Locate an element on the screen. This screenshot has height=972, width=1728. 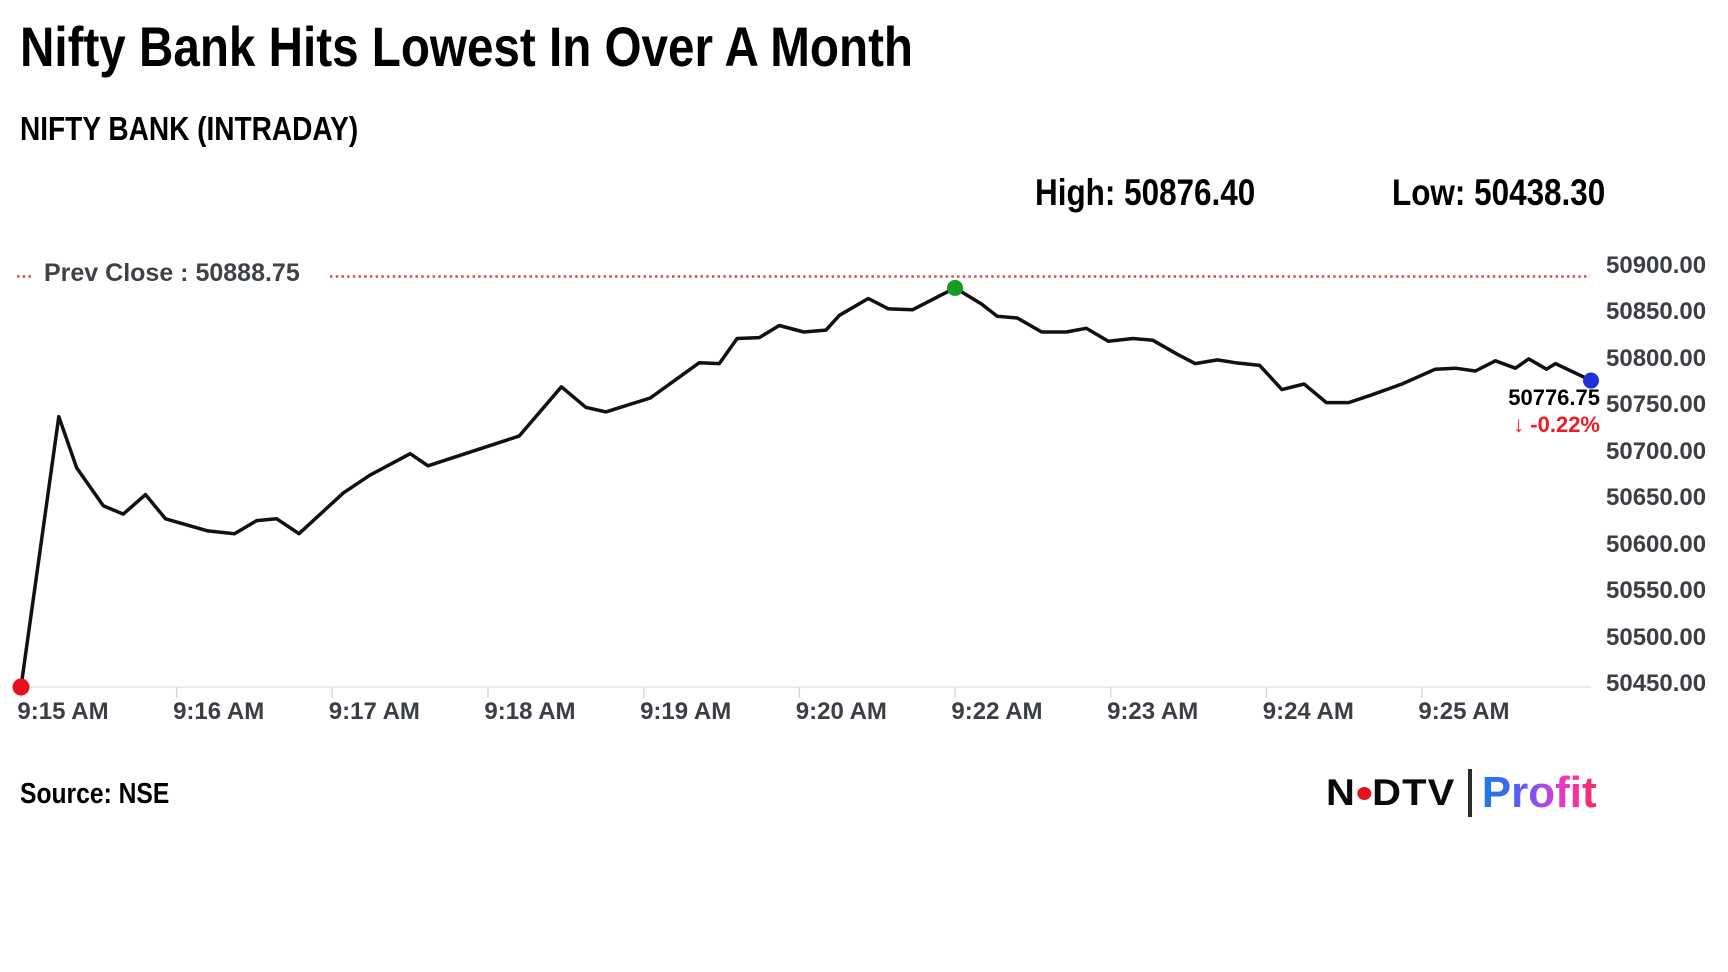
y-axis-label: 50900.00 is located at coordinates (1656, 265).